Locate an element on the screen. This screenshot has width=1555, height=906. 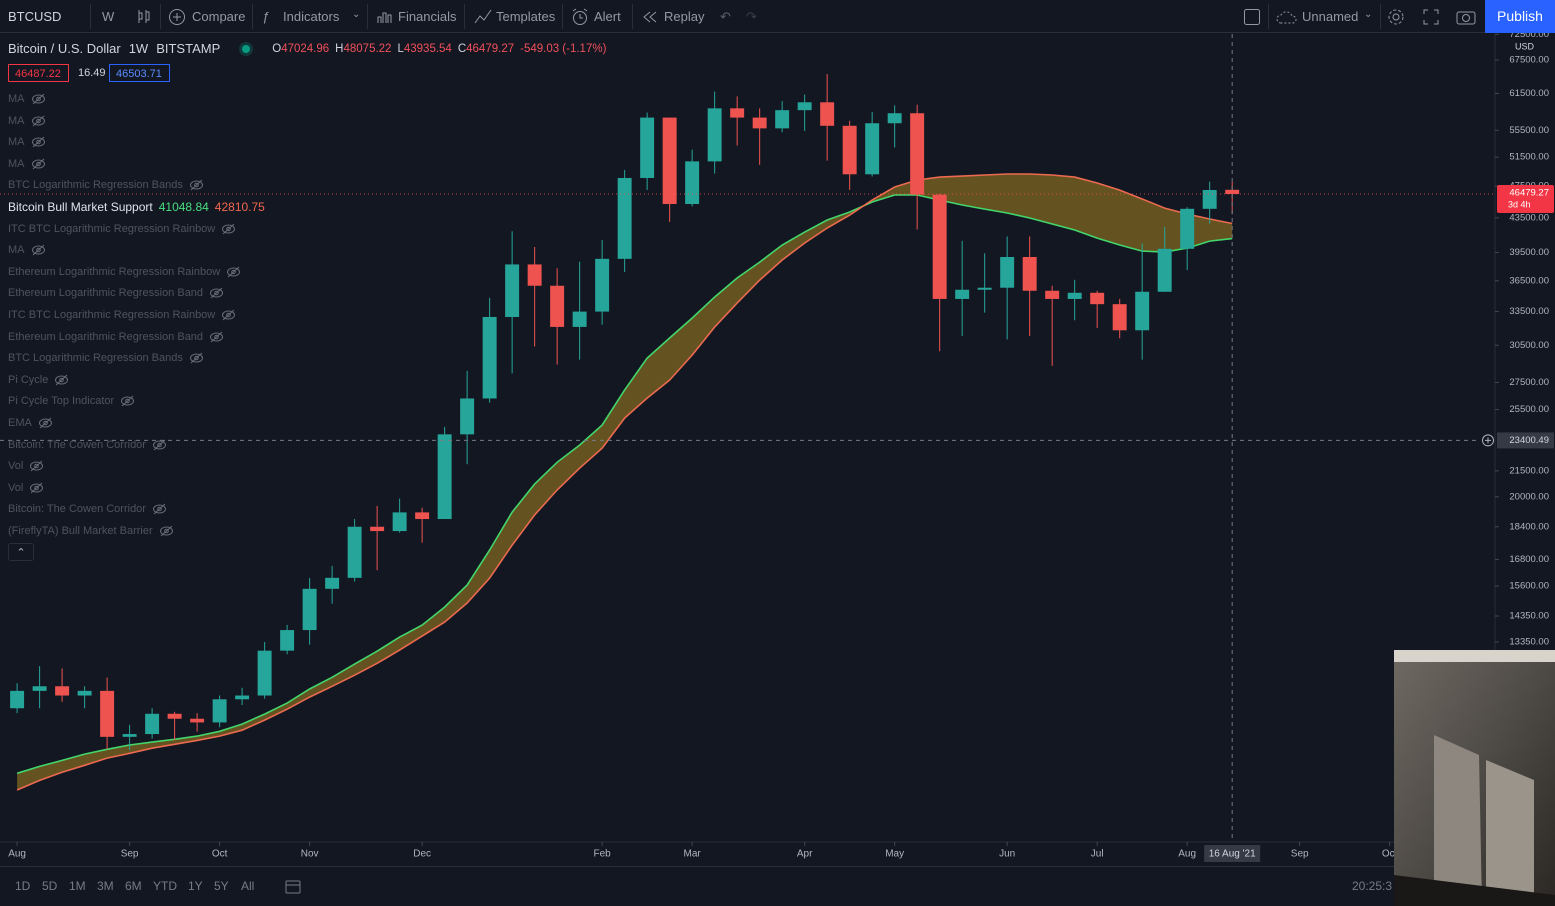
layout-icon is located at coordinates (1252, 17).